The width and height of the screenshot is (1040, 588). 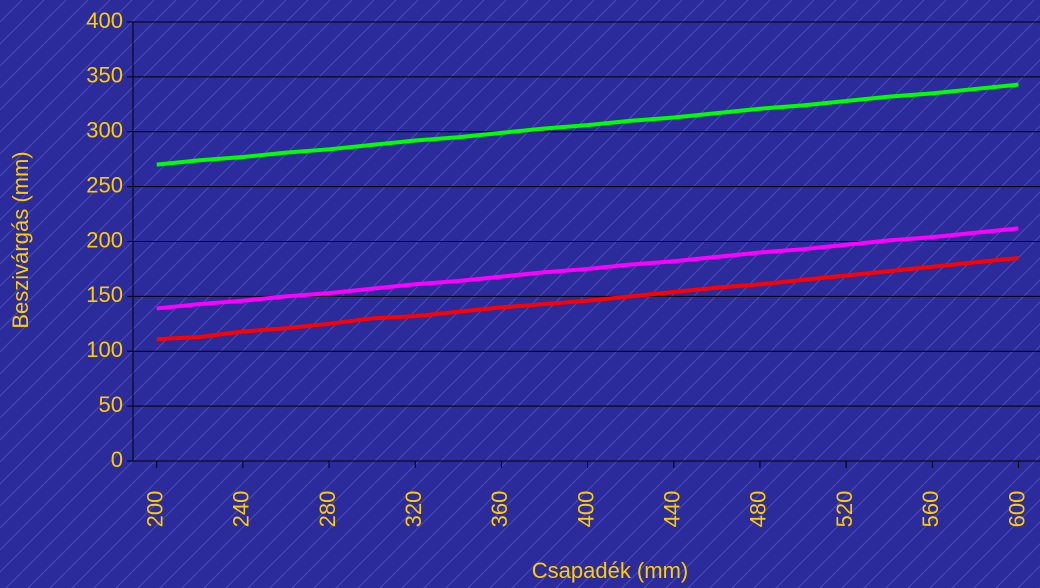 I want to click on x-tick-label: 440, so click(x=672, y=509).